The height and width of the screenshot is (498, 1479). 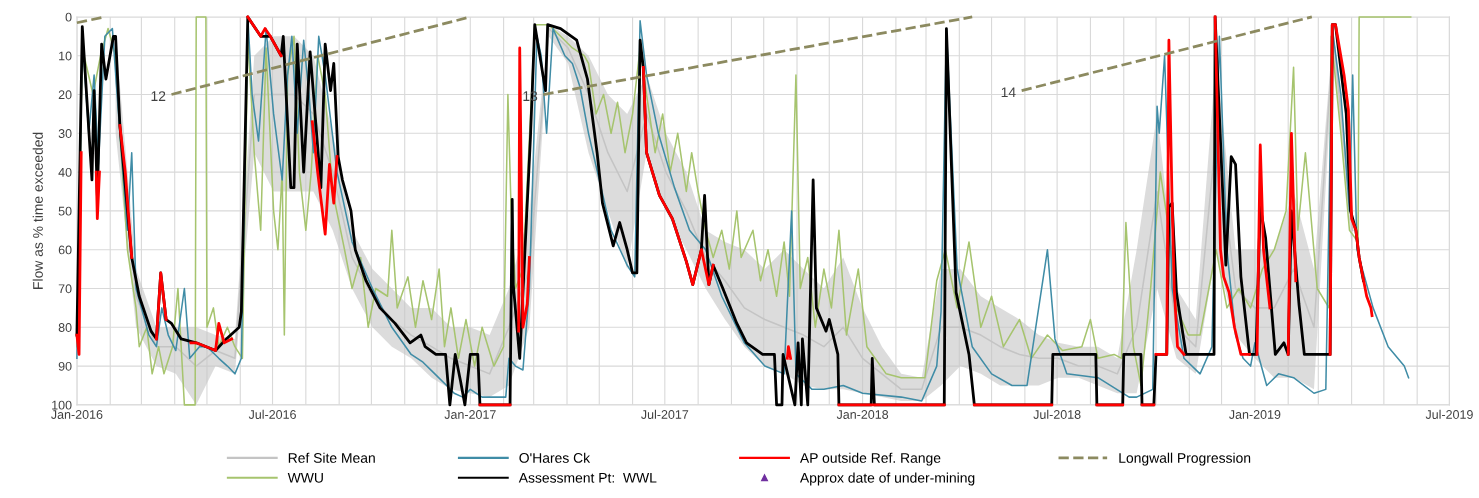 What do you see at coordinates (272, 414) in the screenshot?
I see `x-tick-label: Jul-2016` at bounding box center [272, 414].